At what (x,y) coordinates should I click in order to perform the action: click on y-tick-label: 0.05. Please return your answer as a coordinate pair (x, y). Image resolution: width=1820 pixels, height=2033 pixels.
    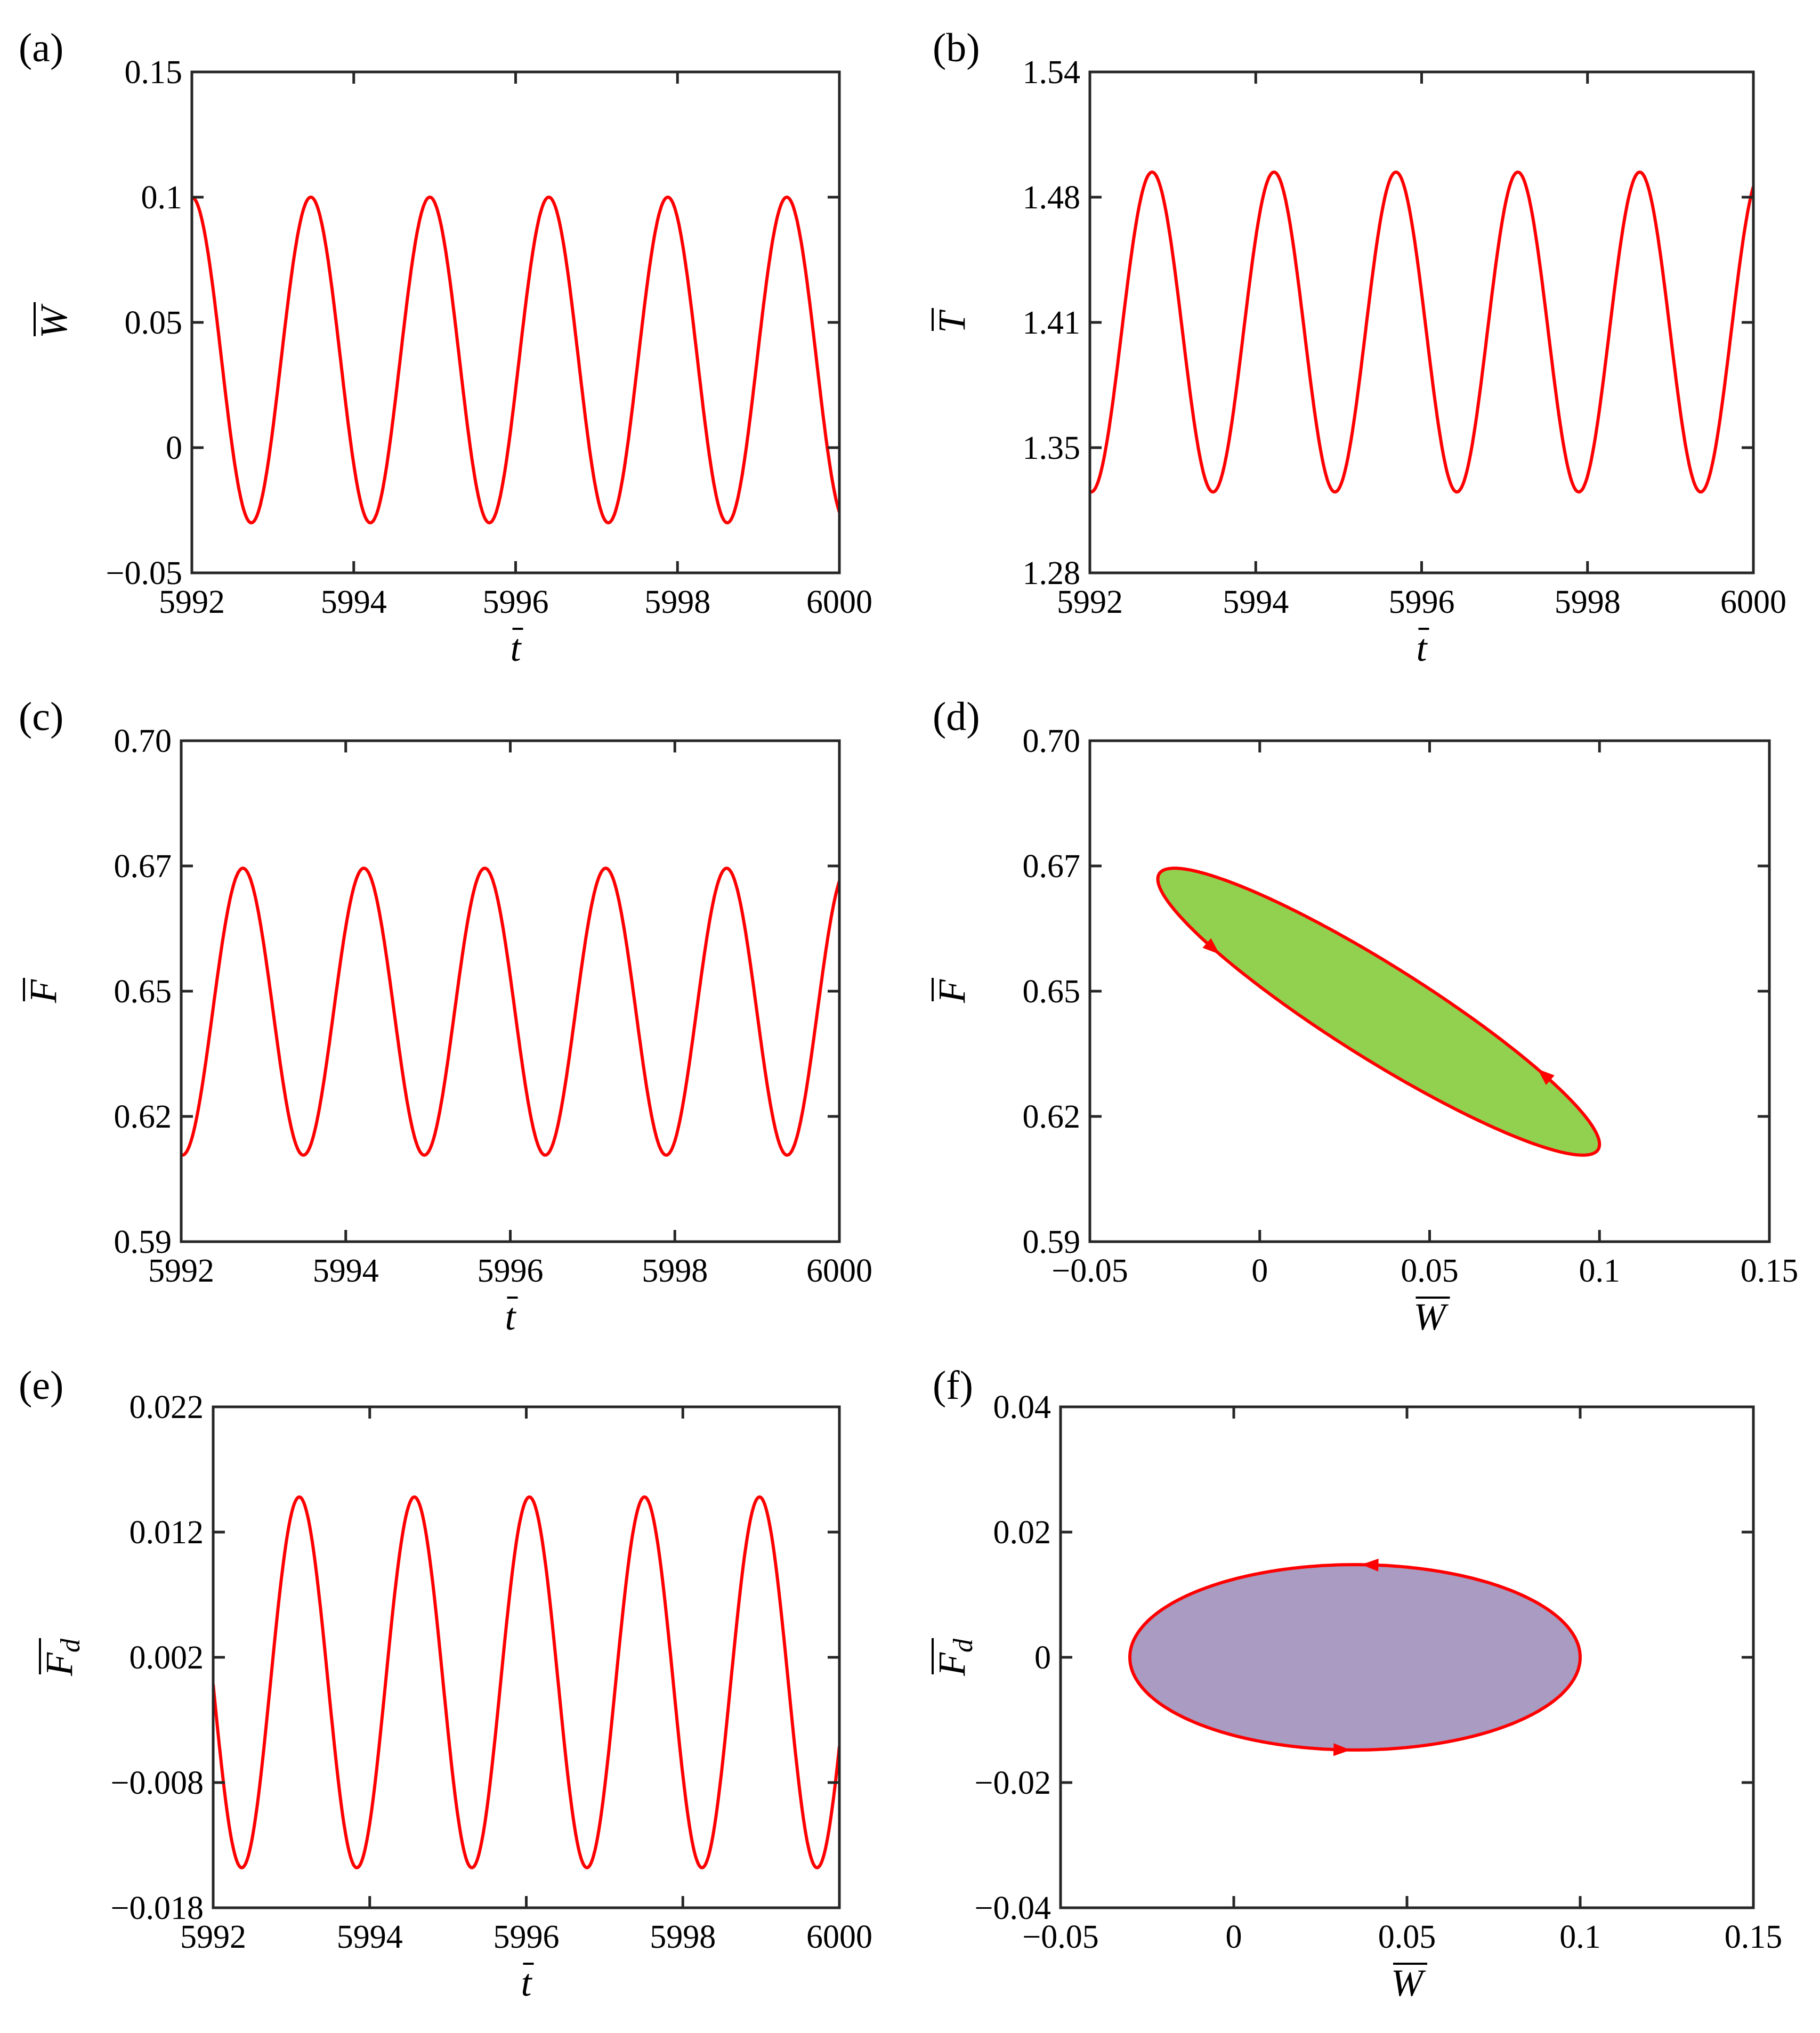
    Looking at the image, I should click on (154, 323).